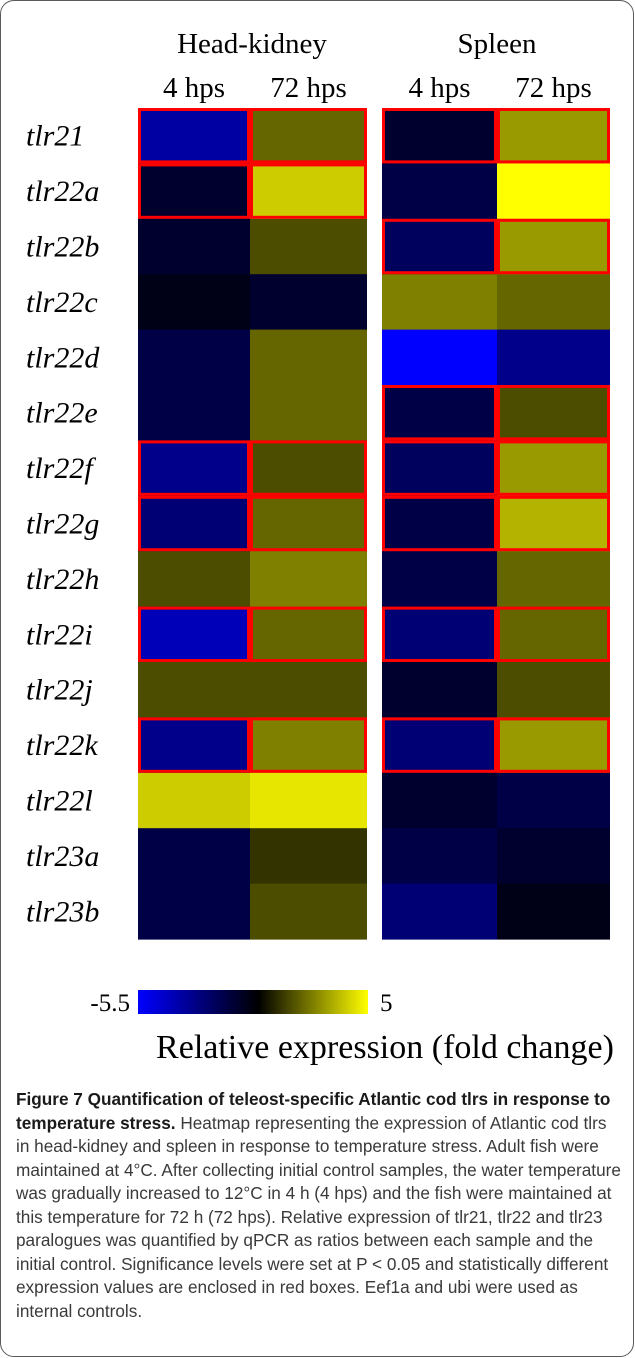 This screenshot has height=1358, width=635. What do you see at coordinates (59, 801) in the screenshot?
I see `row-label: tlr22l` at bounding box center [59, 801].